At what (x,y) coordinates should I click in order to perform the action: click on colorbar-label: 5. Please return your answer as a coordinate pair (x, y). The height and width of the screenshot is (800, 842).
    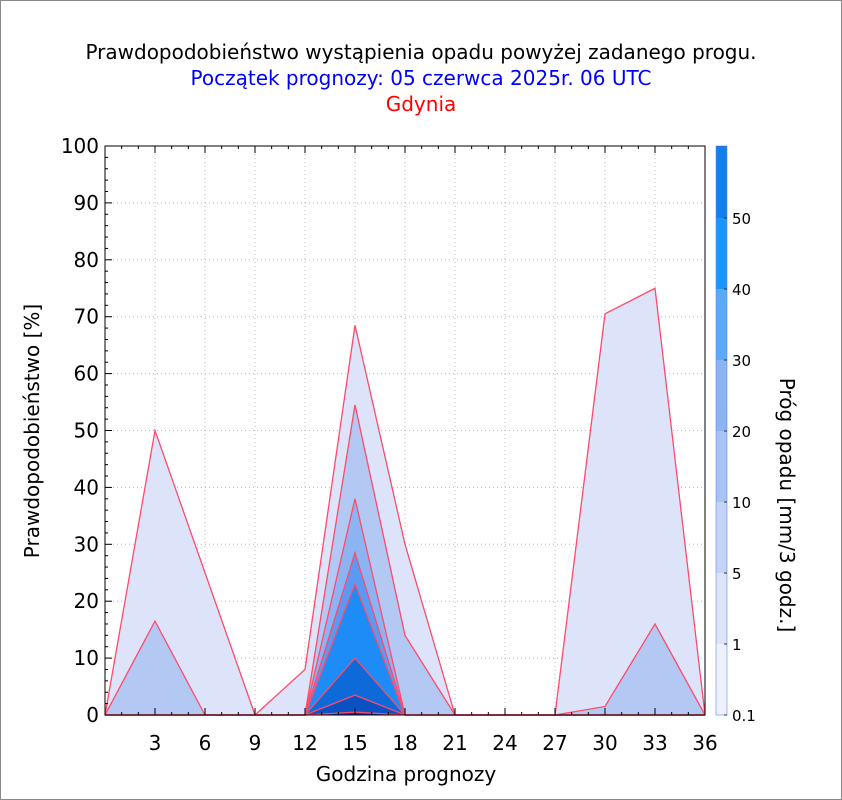
    Looking at the image, I should click on (737, 574).